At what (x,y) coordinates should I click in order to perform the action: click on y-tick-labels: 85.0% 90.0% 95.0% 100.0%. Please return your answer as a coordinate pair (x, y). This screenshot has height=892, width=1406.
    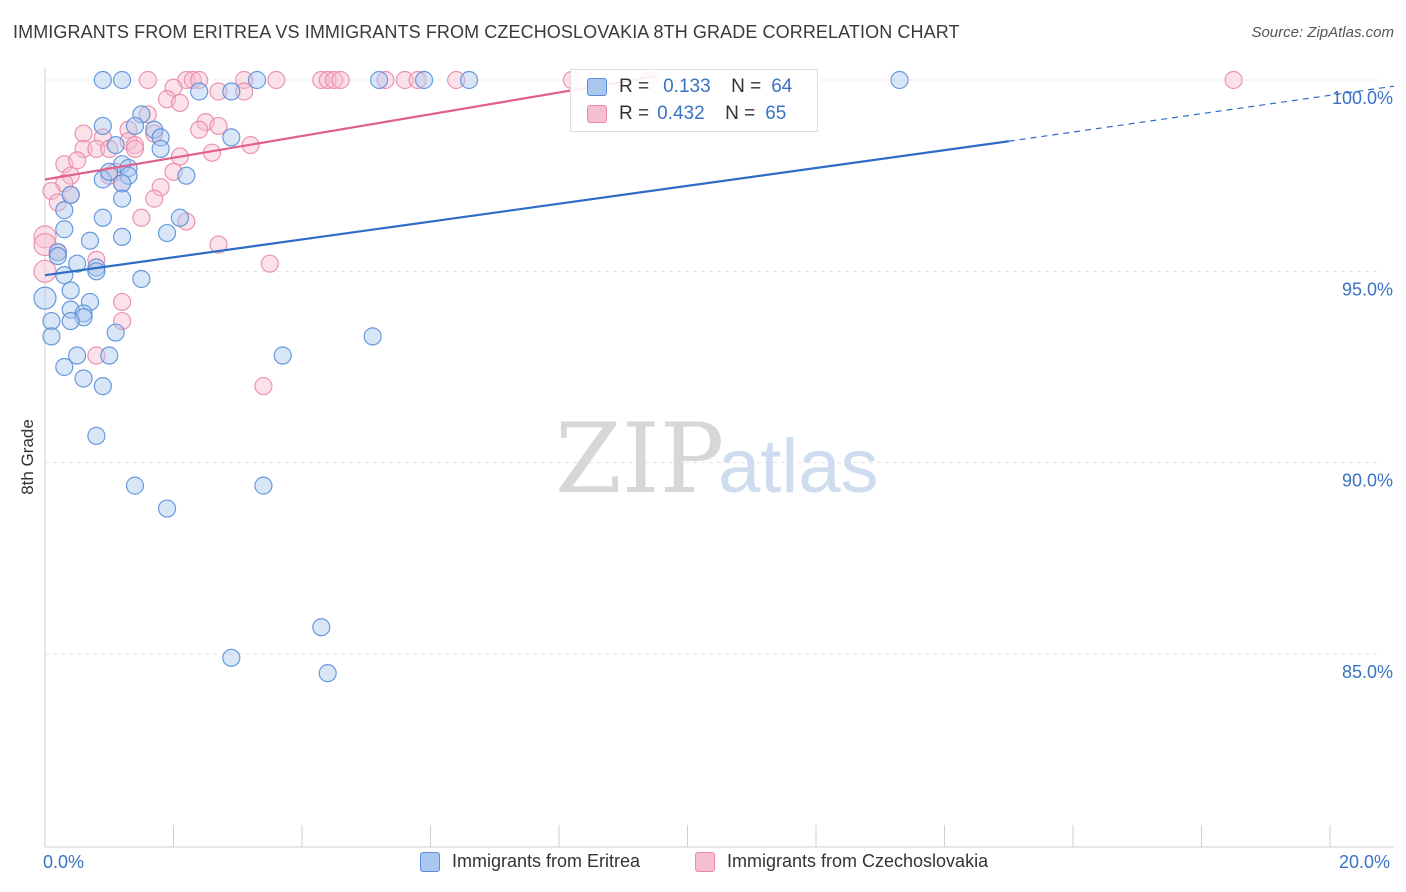
    Looking at the image, I should click on (1362, 385).